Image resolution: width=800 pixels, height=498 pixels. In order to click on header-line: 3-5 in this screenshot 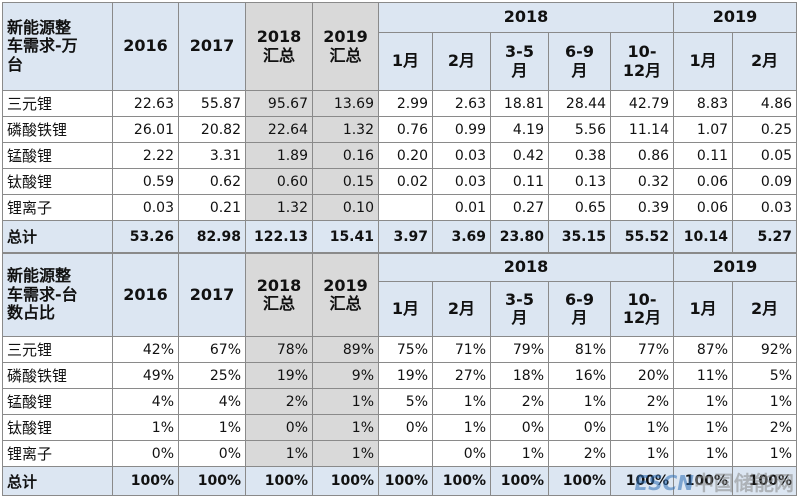, I will do `click(519, 299)`.